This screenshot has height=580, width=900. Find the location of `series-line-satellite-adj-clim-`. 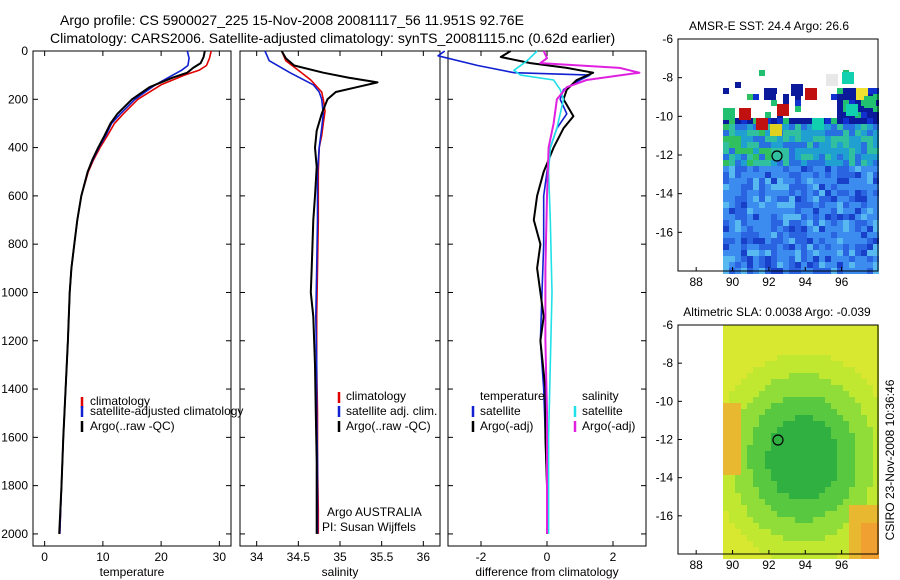

series-line-satellite-adj-clim- is located at coordinates (294, 292).